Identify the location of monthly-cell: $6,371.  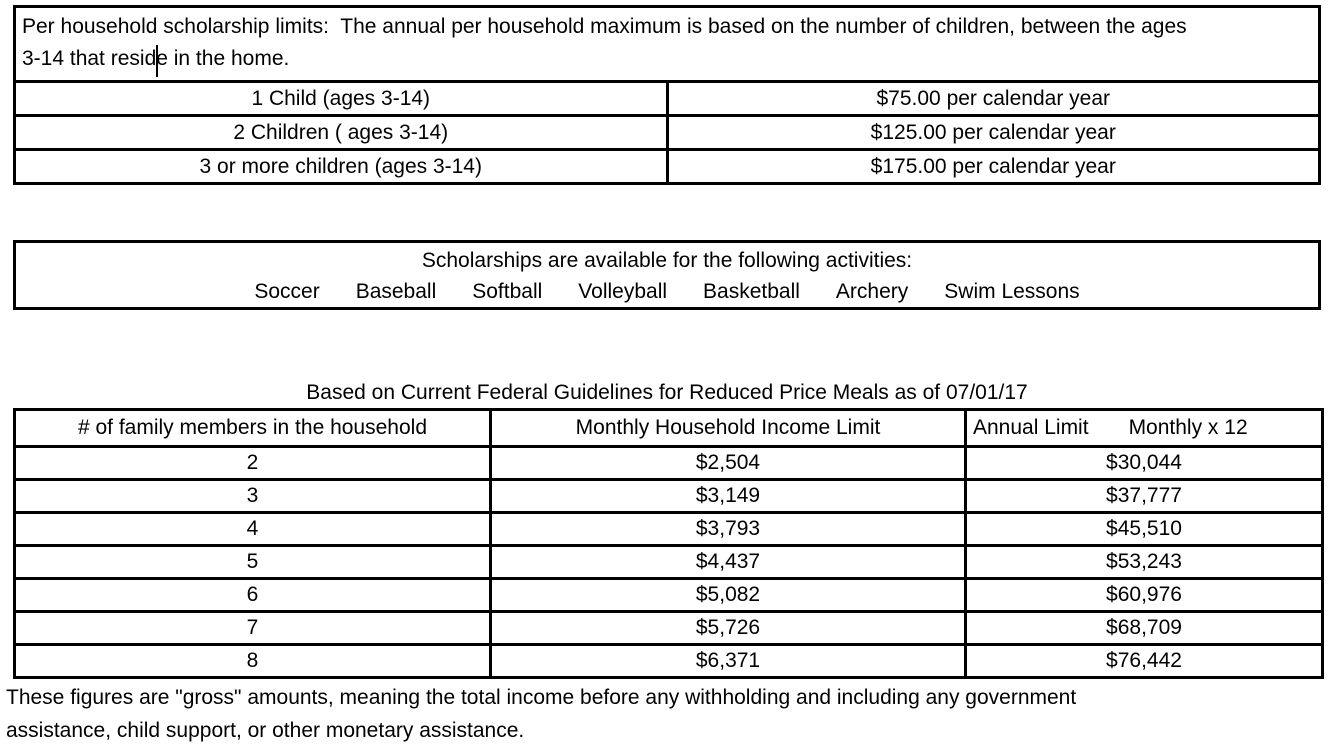
(728, 661).